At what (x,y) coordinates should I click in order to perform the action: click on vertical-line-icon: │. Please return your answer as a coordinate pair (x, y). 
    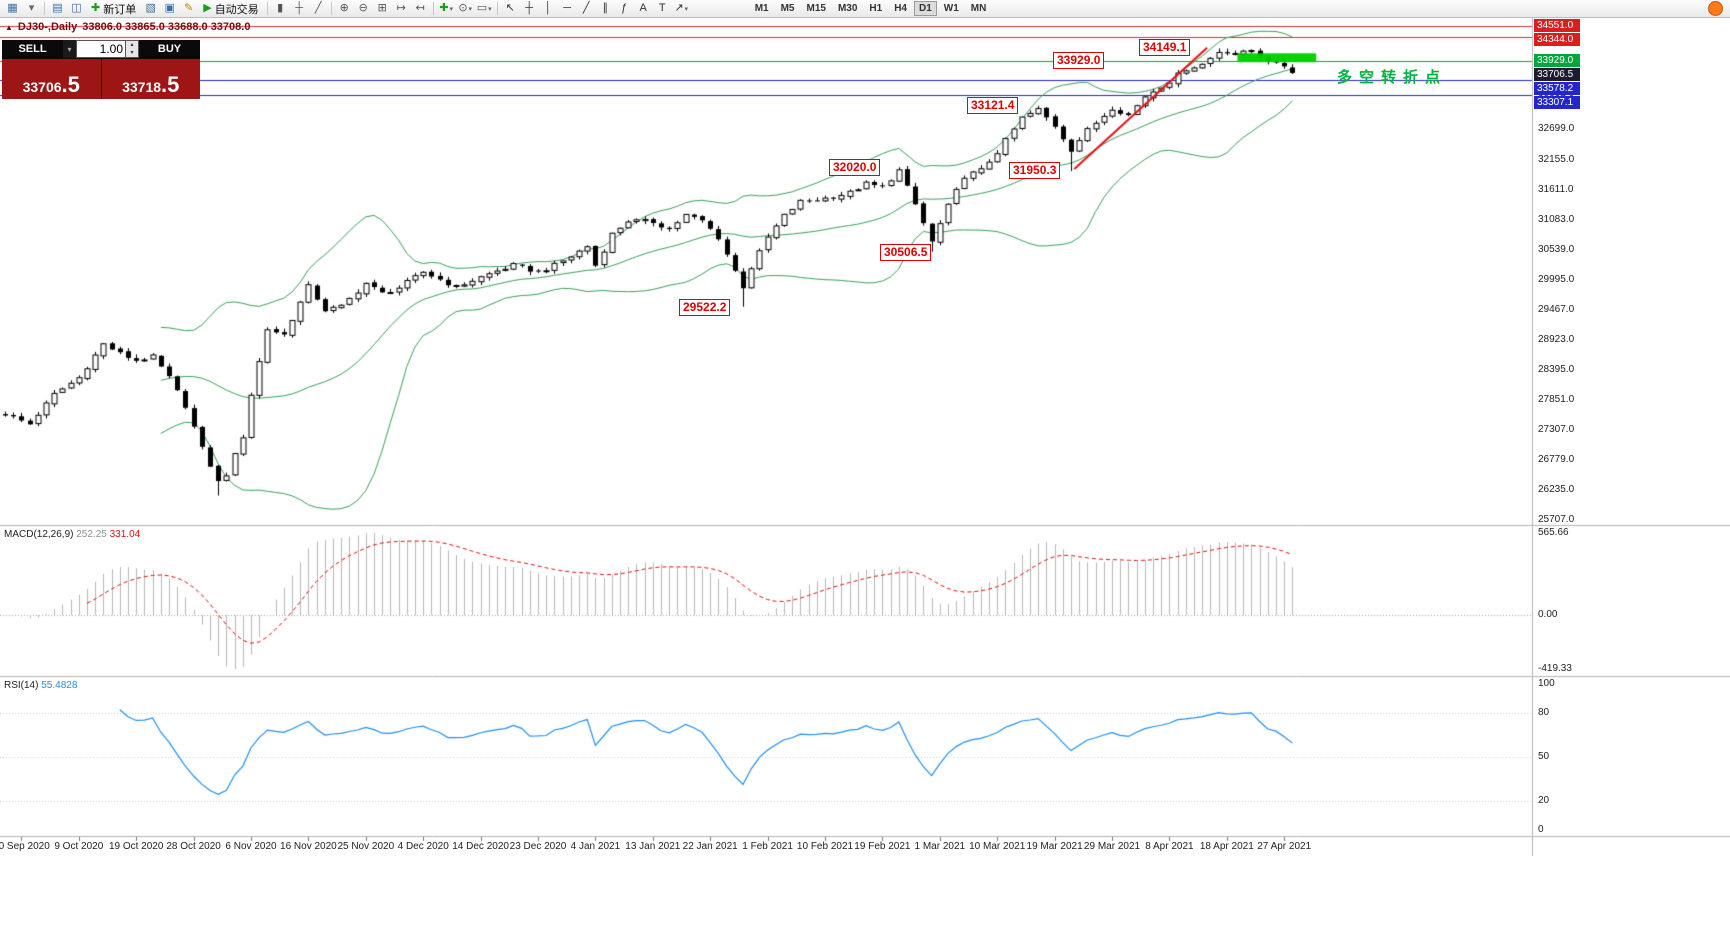
    Looking at the image, I should click on (548, 8).